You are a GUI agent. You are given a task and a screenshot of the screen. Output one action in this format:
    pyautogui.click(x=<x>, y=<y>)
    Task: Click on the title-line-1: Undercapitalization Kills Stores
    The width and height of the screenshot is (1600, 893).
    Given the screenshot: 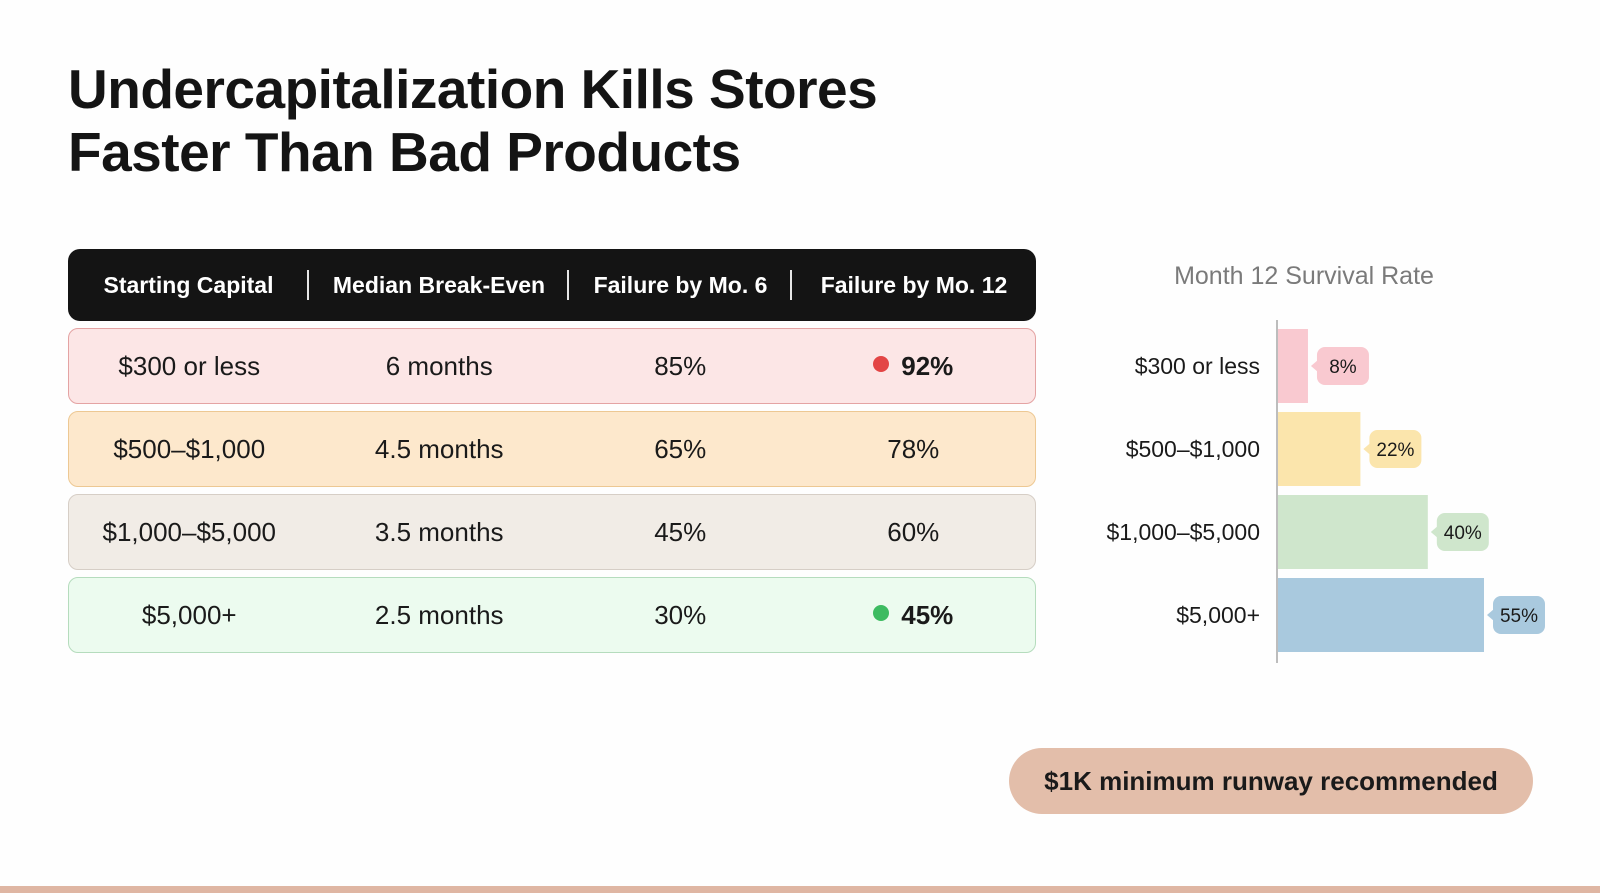 What is the action you would take?
    pyautogui.click(x=473, y=89)
    